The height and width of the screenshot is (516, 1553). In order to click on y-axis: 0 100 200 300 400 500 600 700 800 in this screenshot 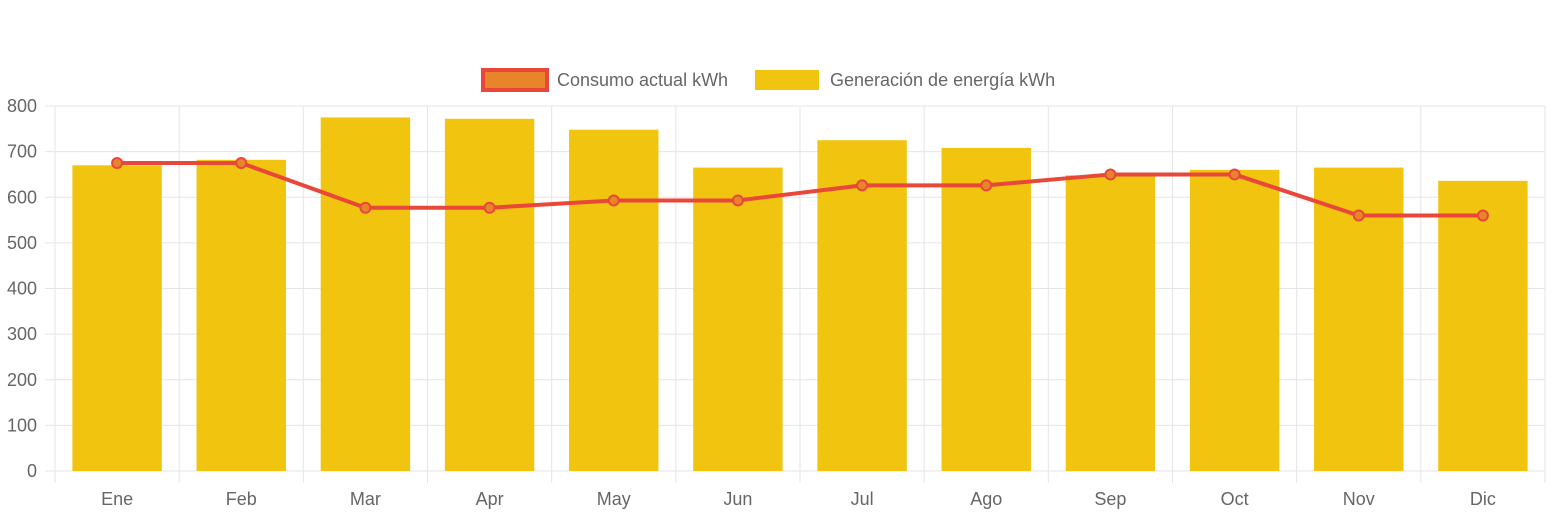, I will do `click(22, 288)`.